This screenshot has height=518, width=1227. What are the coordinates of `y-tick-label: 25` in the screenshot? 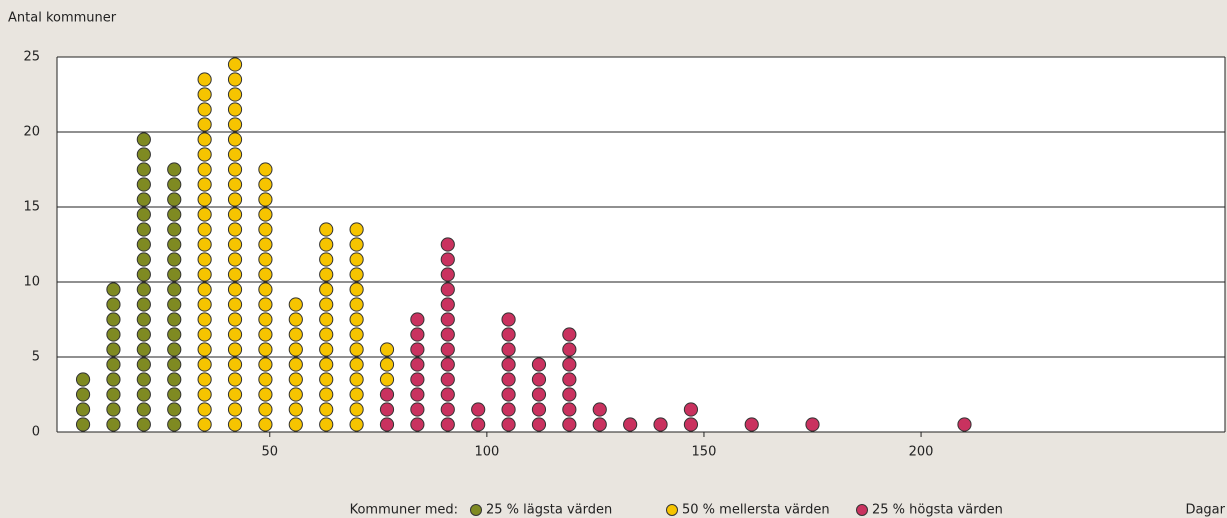 It's located at (31, 57).